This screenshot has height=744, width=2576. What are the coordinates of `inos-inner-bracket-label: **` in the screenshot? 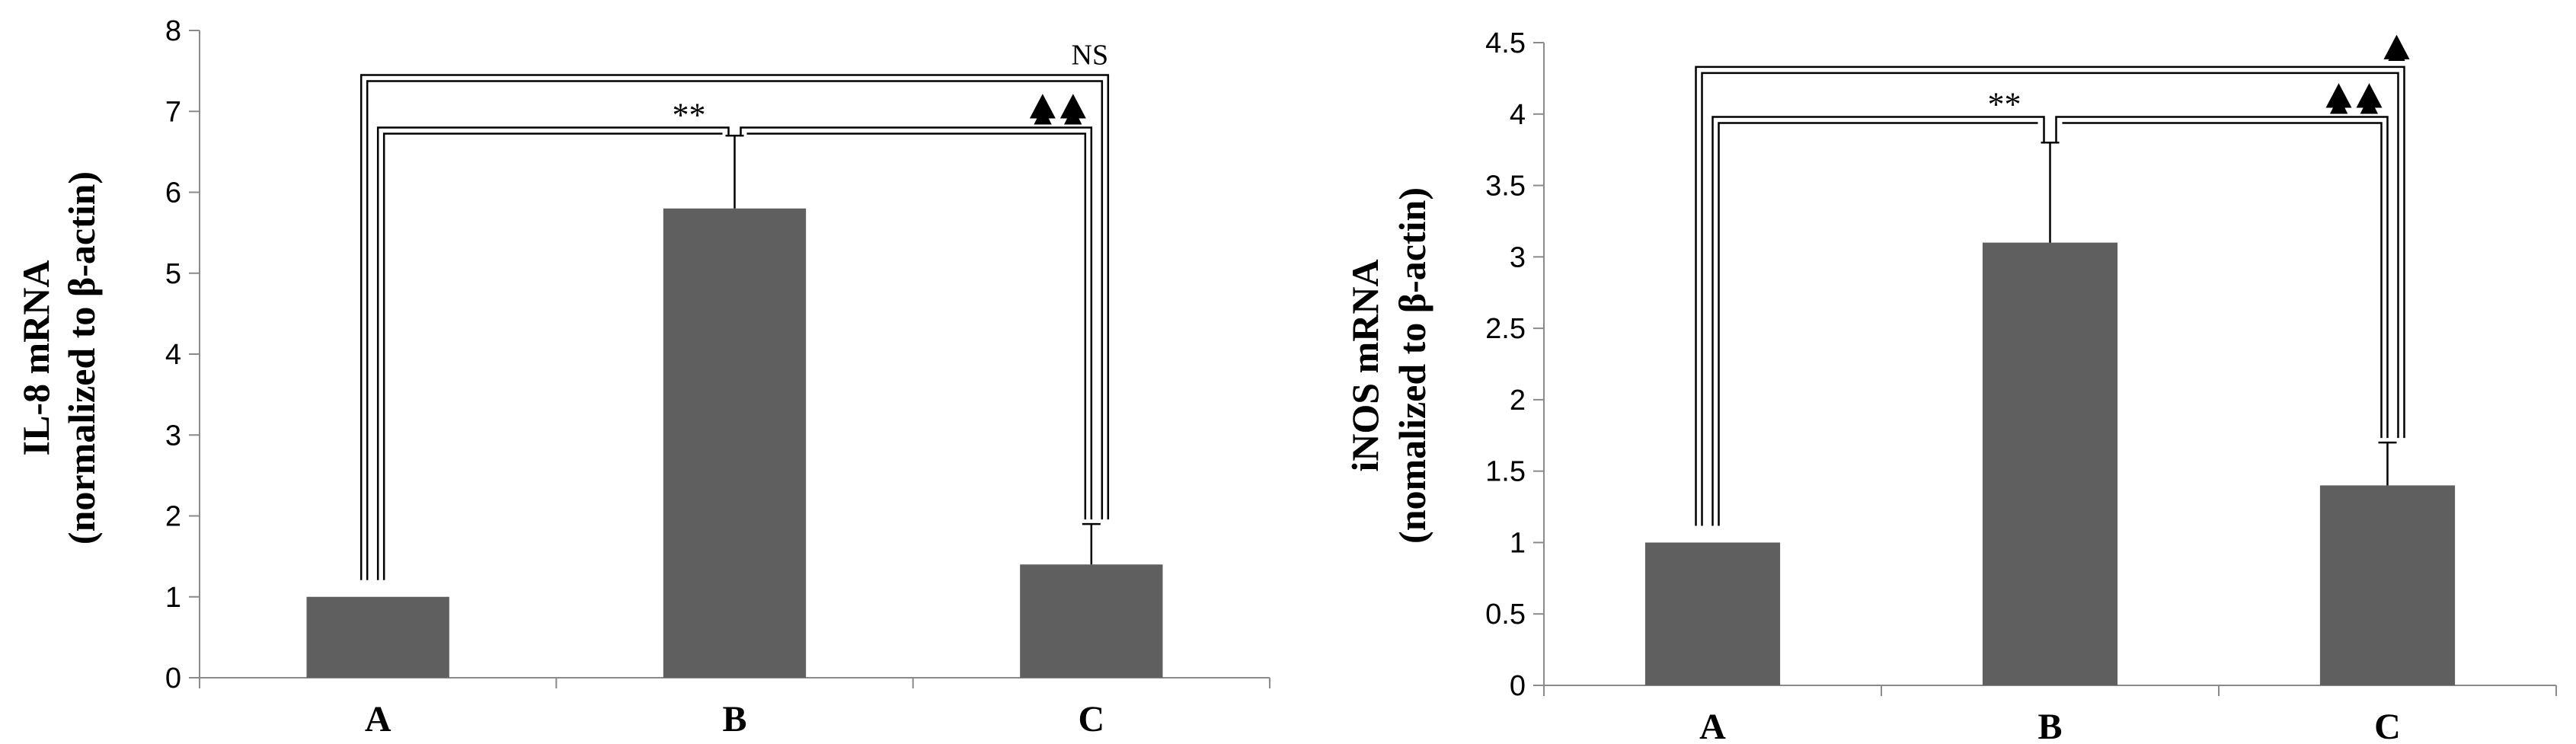 It's located at (2005, 104).